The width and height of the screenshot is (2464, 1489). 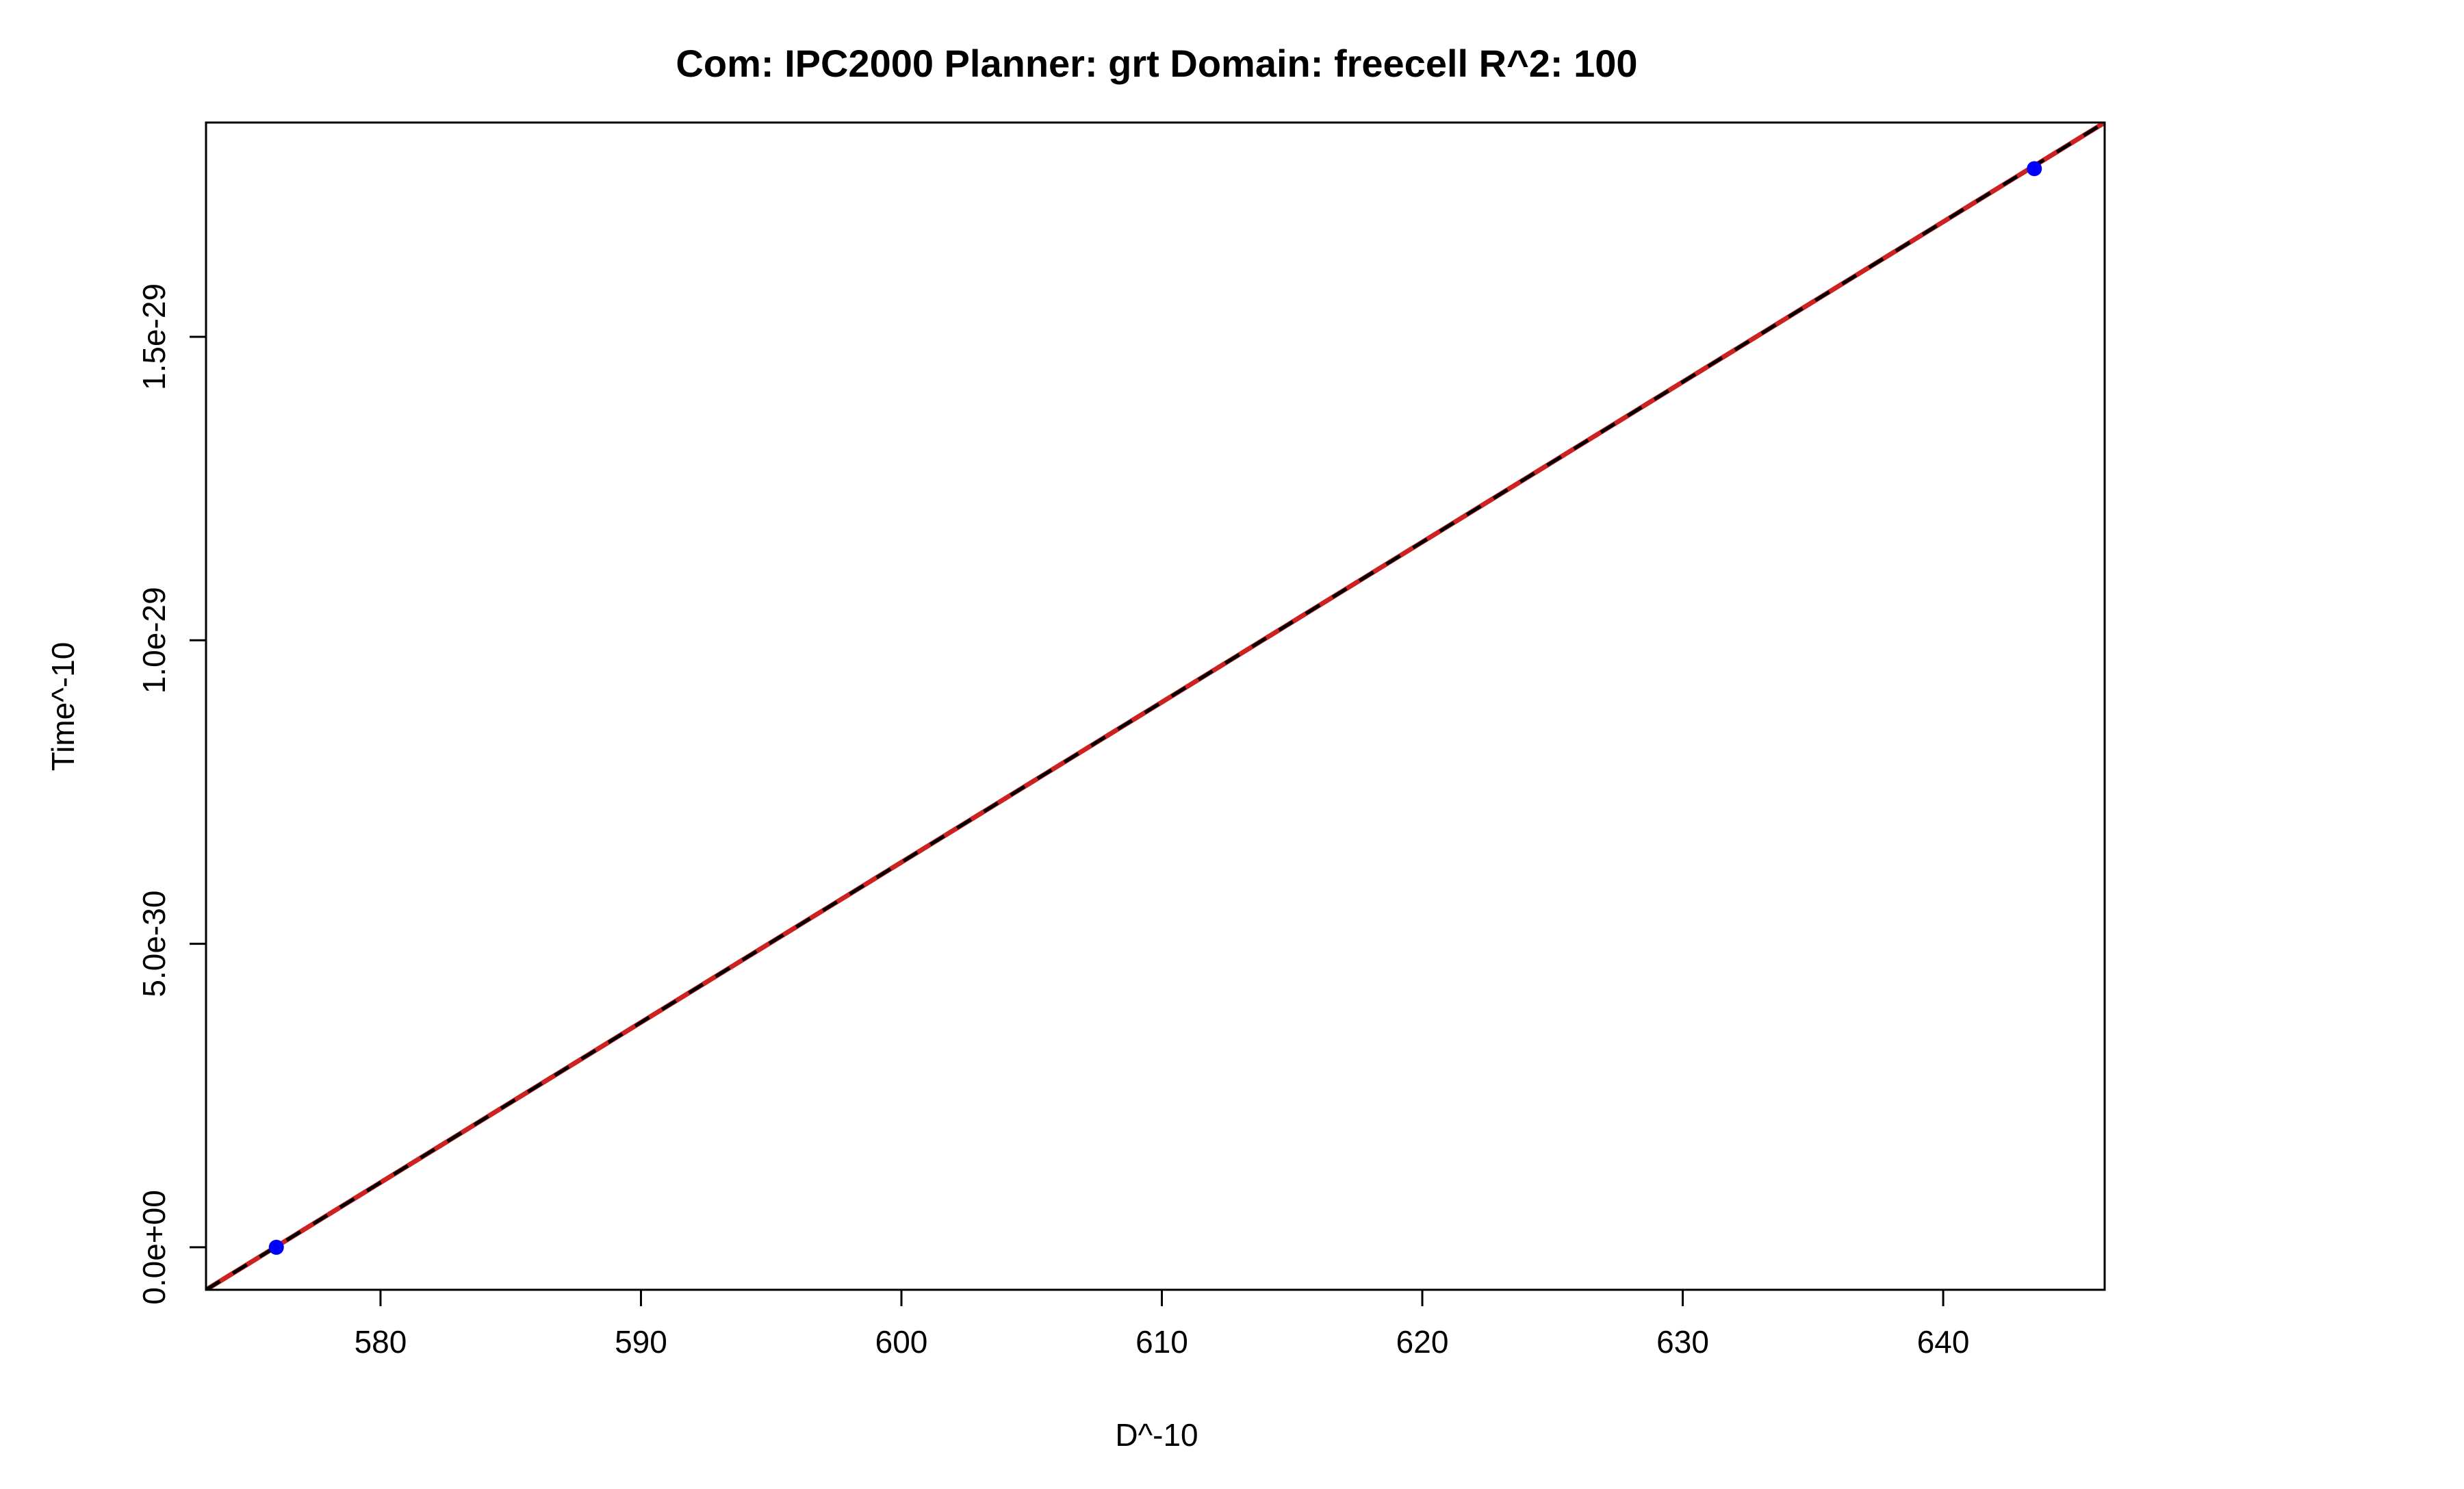 I want to click on x-tick-label-600: 600, so click(x=901, y=1342).